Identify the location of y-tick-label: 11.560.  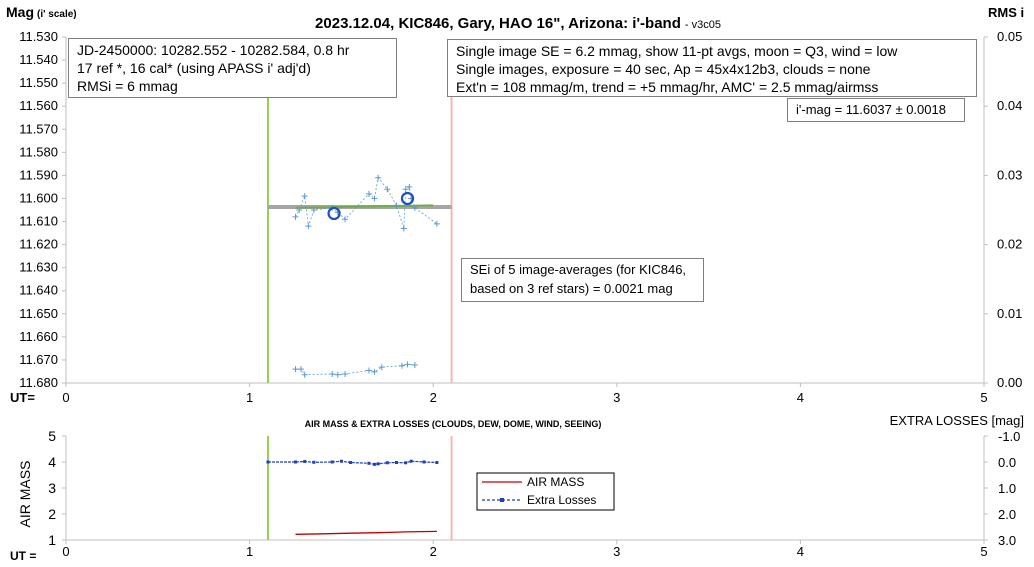
(38, 105).